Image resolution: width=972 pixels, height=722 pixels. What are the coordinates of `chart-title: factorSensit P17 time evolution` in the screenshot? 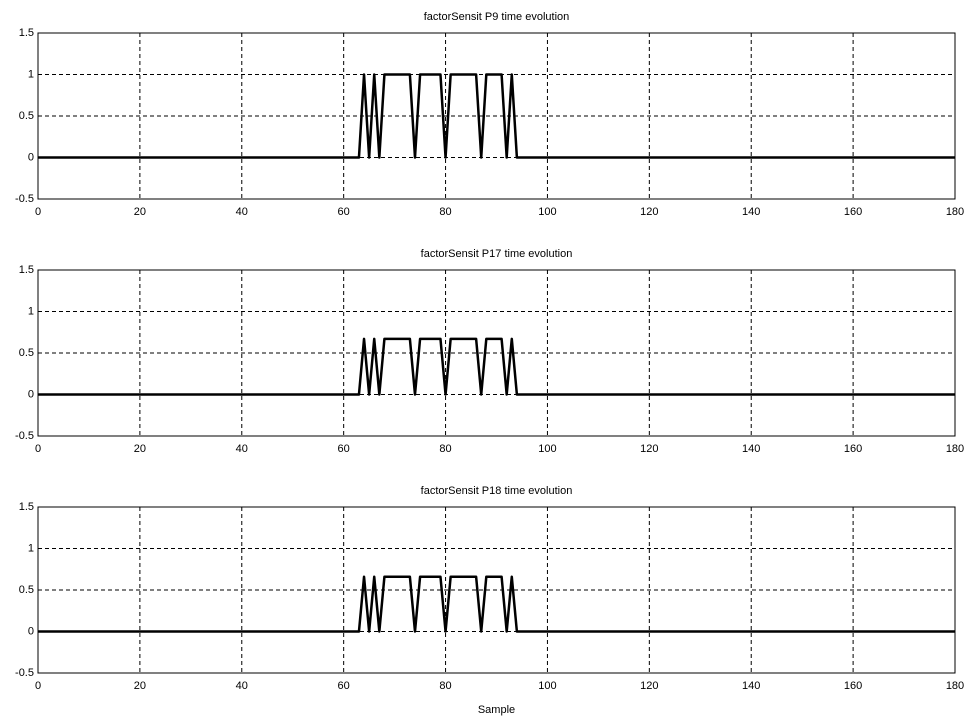 It's located at (497, 254).